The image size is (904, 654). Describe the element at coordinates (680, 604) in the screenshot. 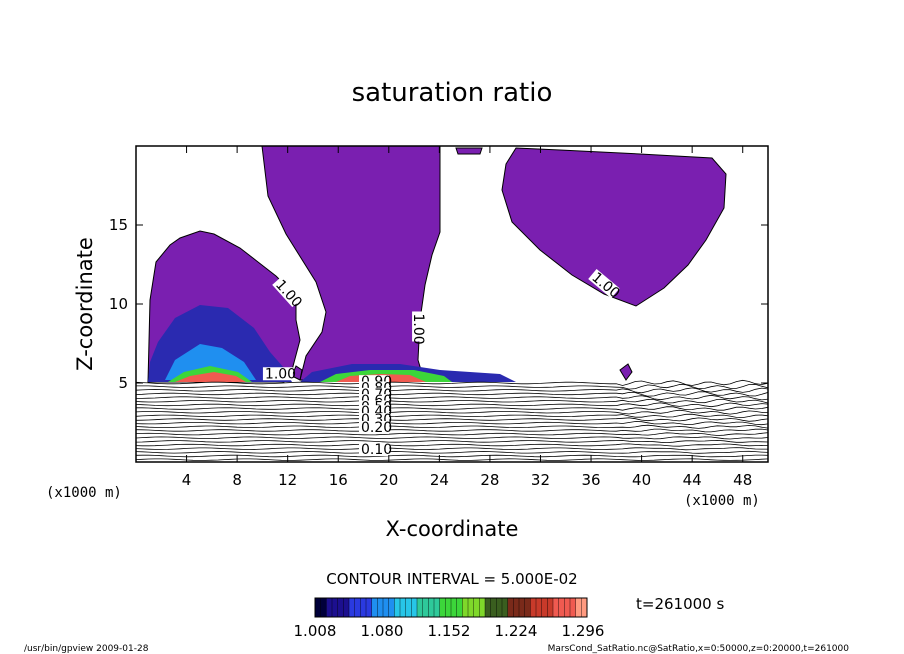

I see `time-label: t=261000 s` at that location.